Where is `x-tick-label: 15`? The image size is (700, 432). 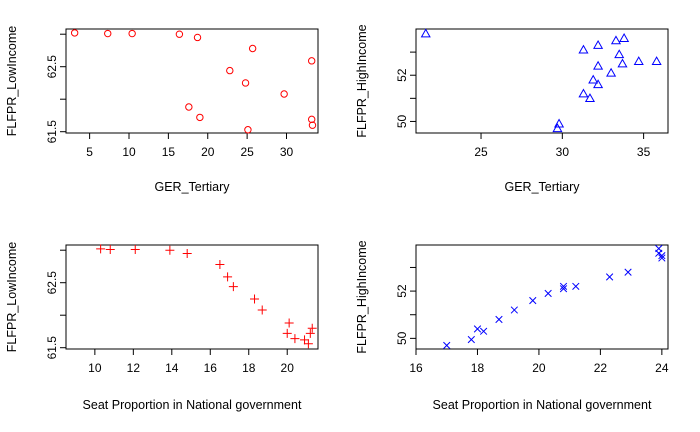
x-tick-label: 15 is located at coordinates (169, 152).